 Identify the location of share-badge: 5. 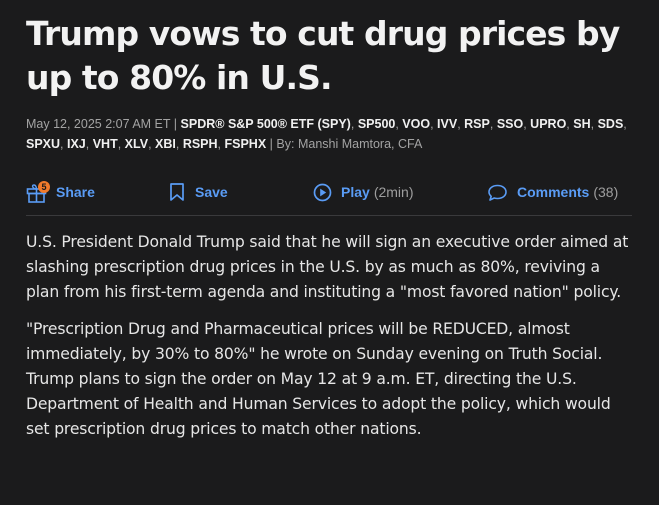
(44, 187).